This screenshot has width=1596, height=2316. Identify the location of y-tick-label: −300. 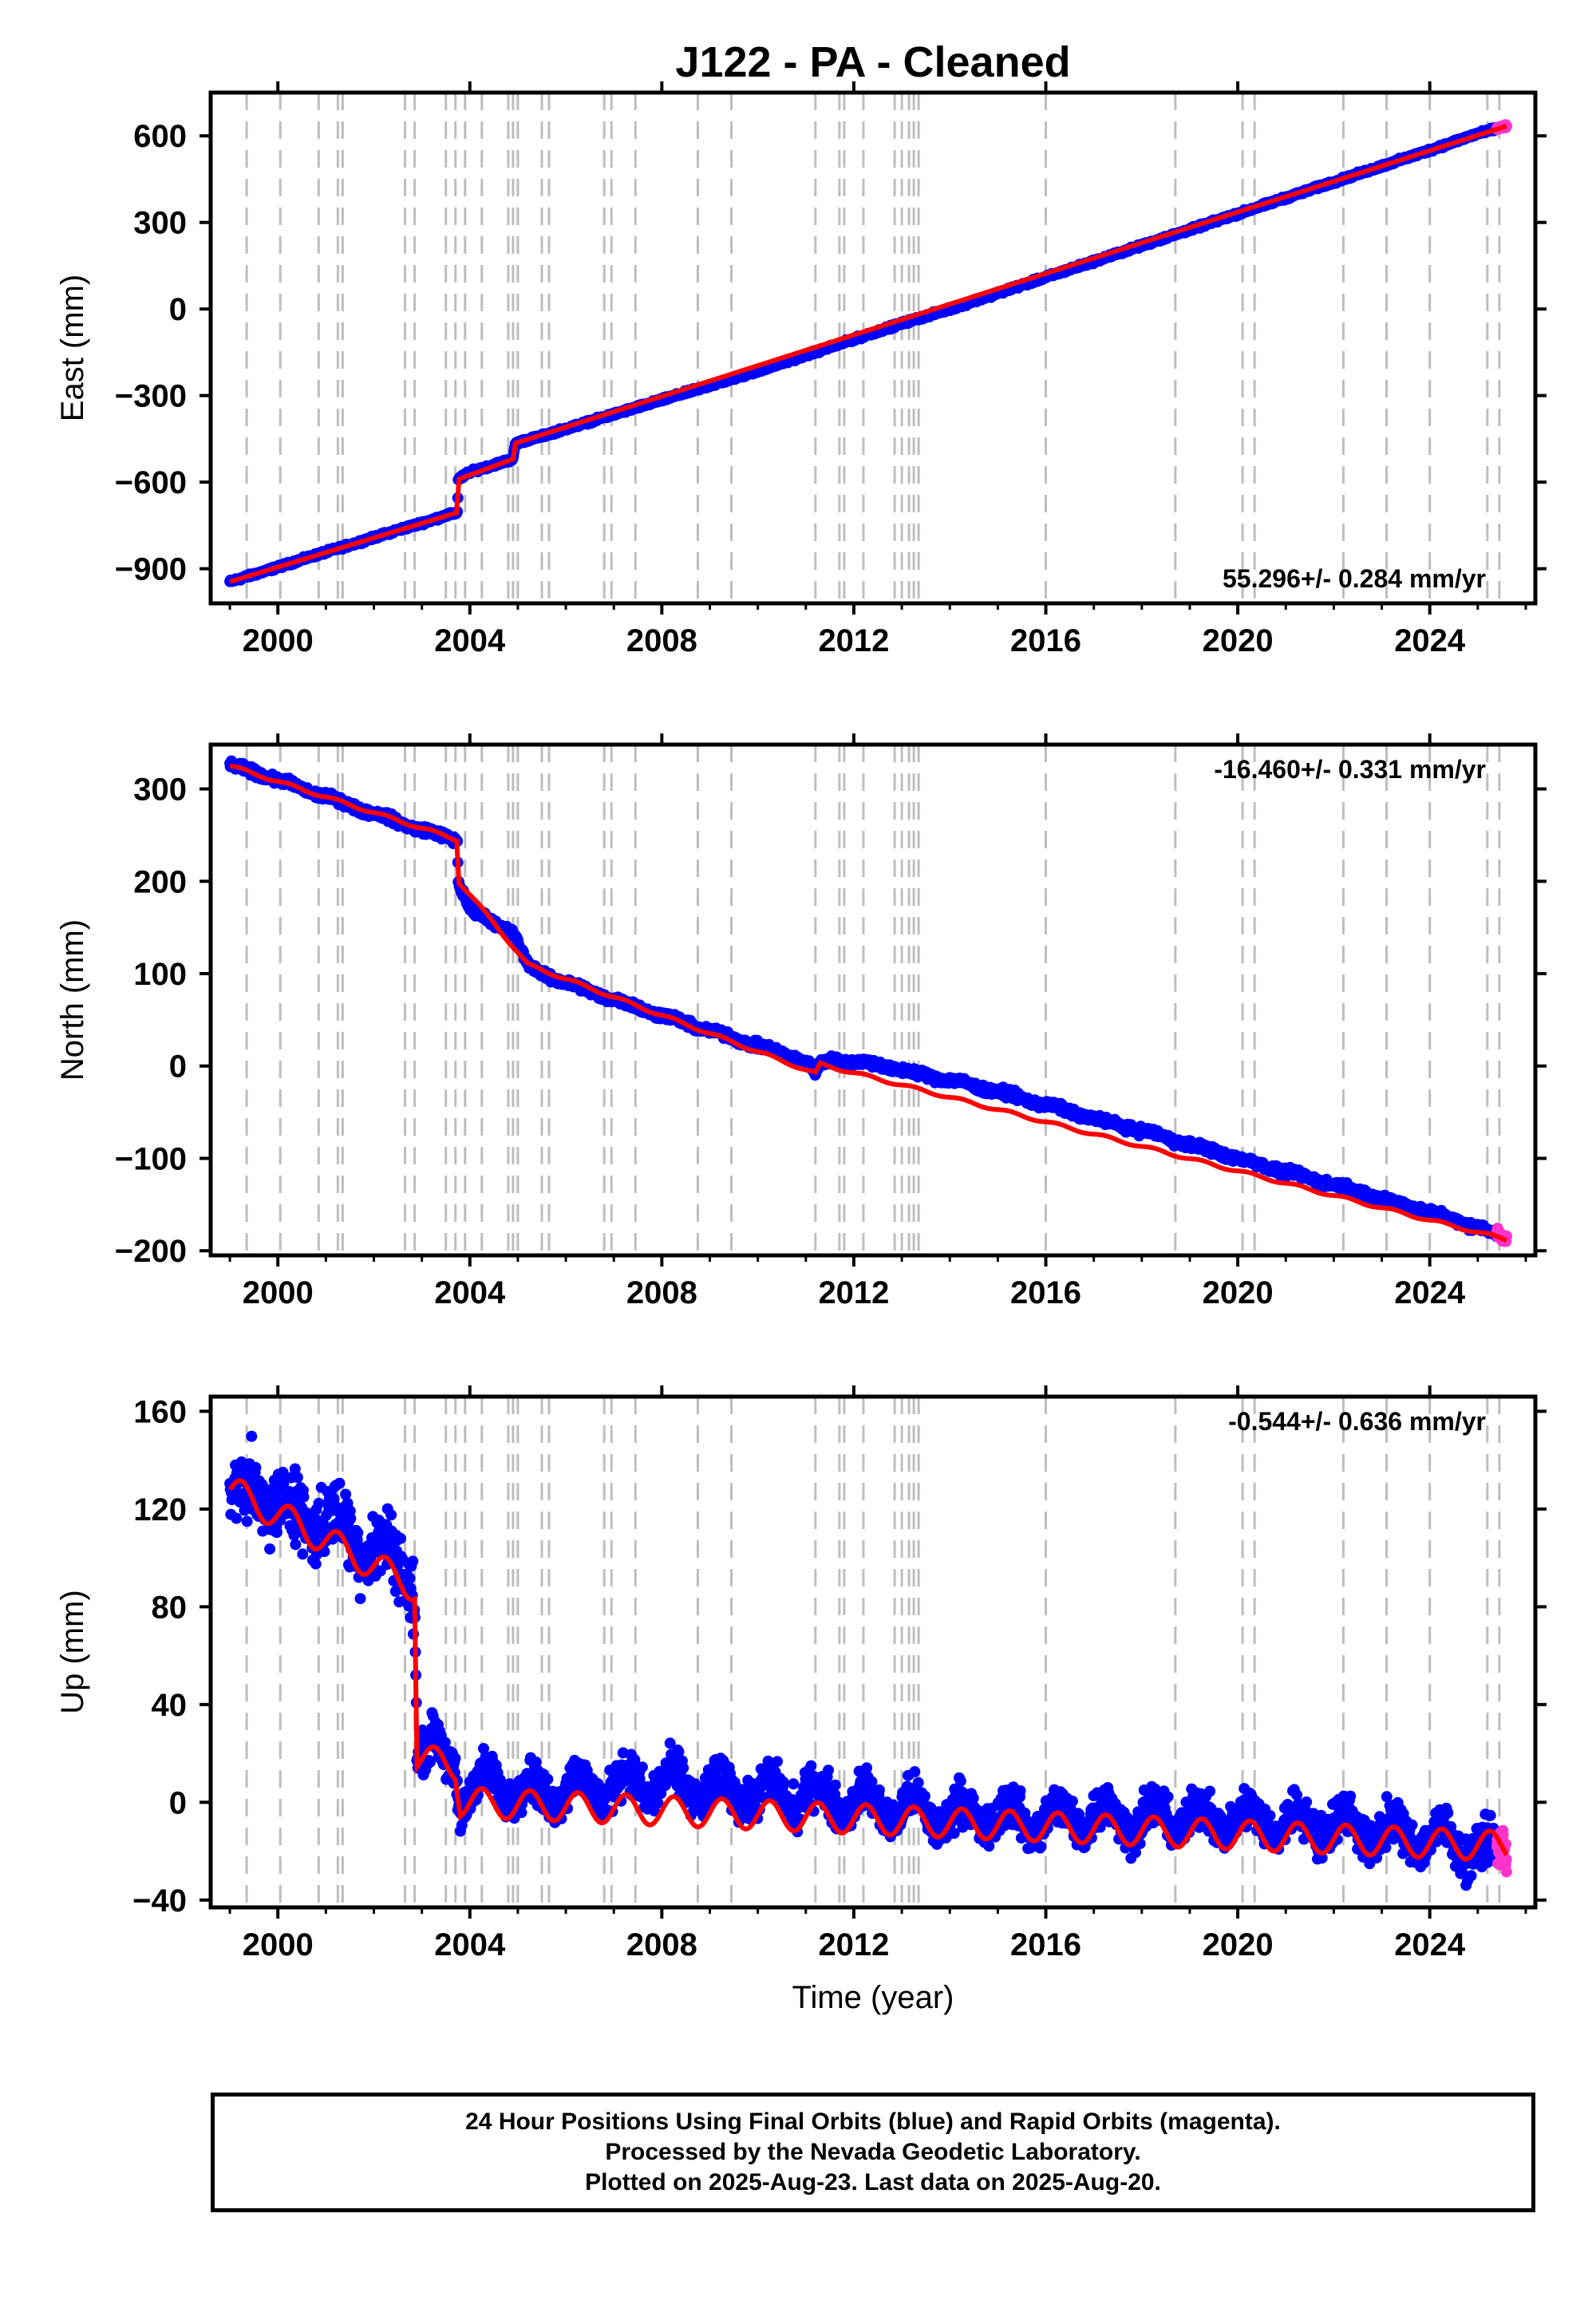
(151, 396).